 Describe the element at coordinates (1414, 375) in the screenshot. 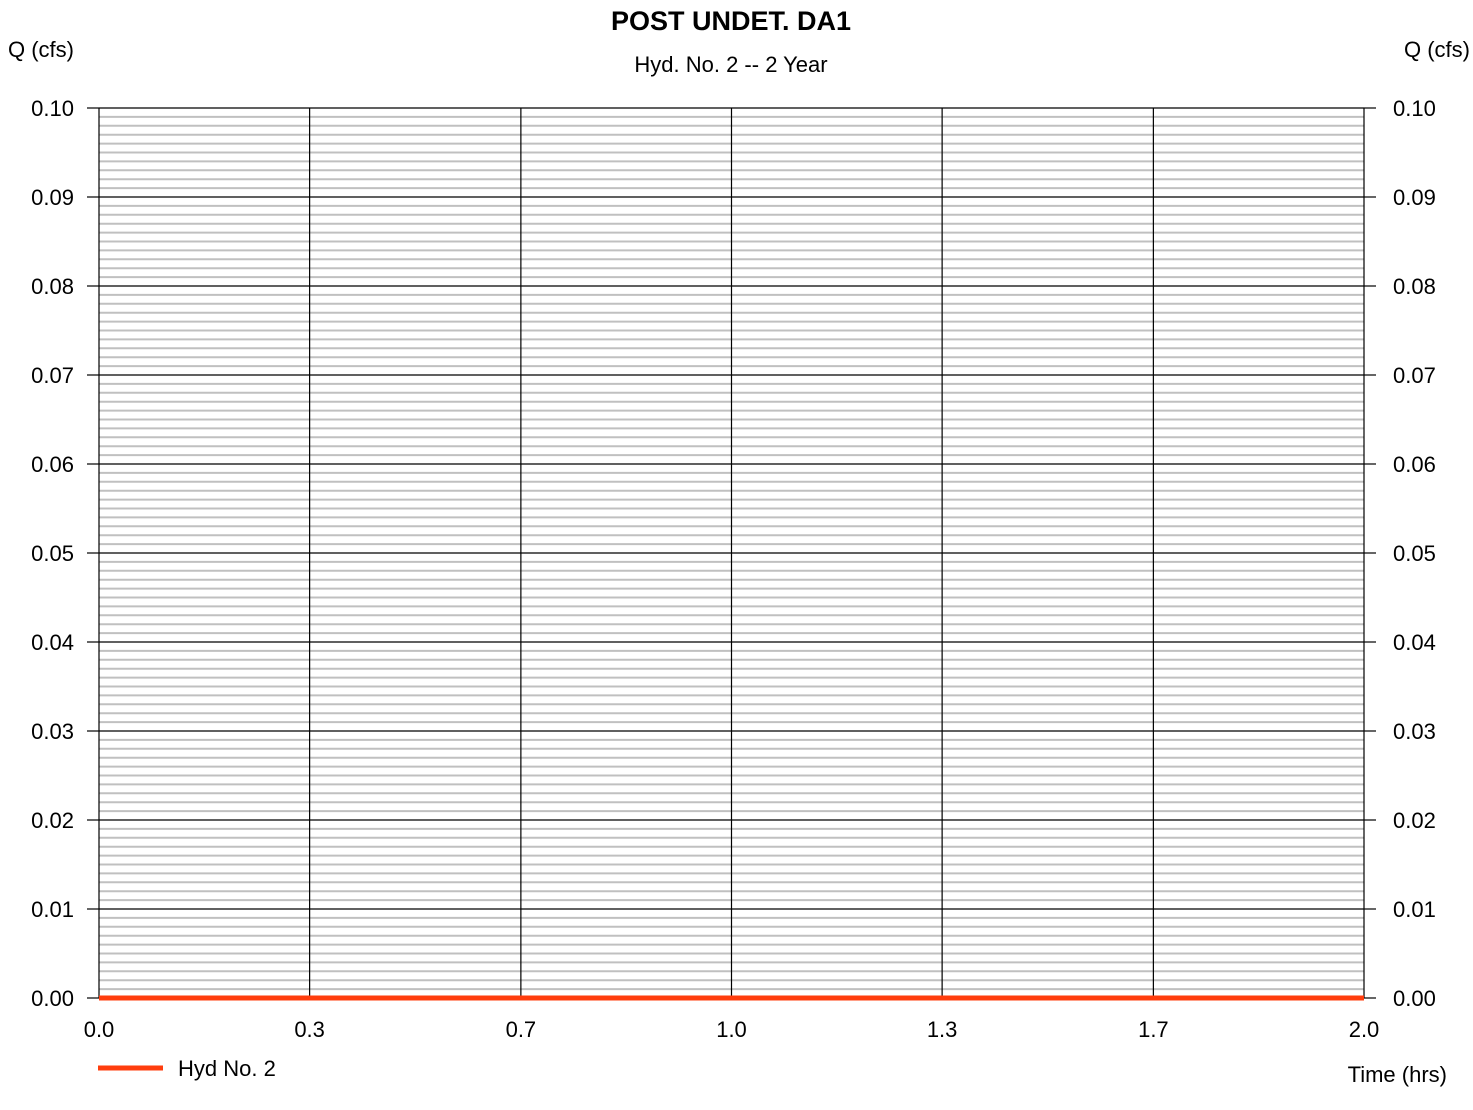

I see `y-tick-label-right: 0.07` at that location.